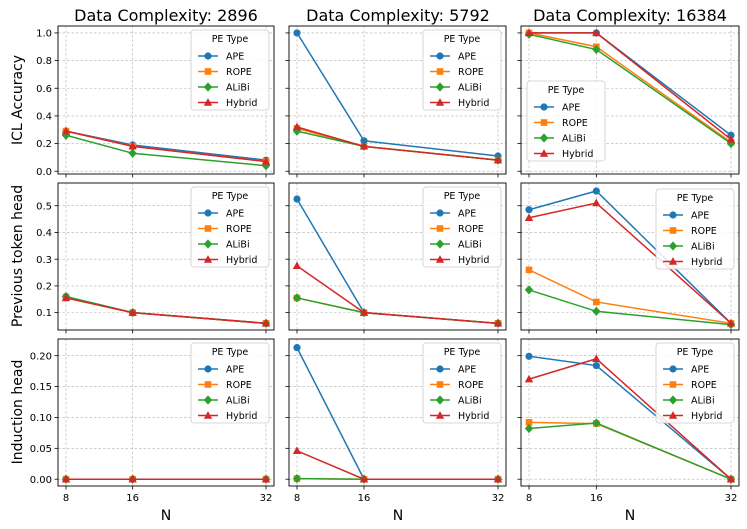  I want to click on x-axis-labels: N N N, so click(398, 516).